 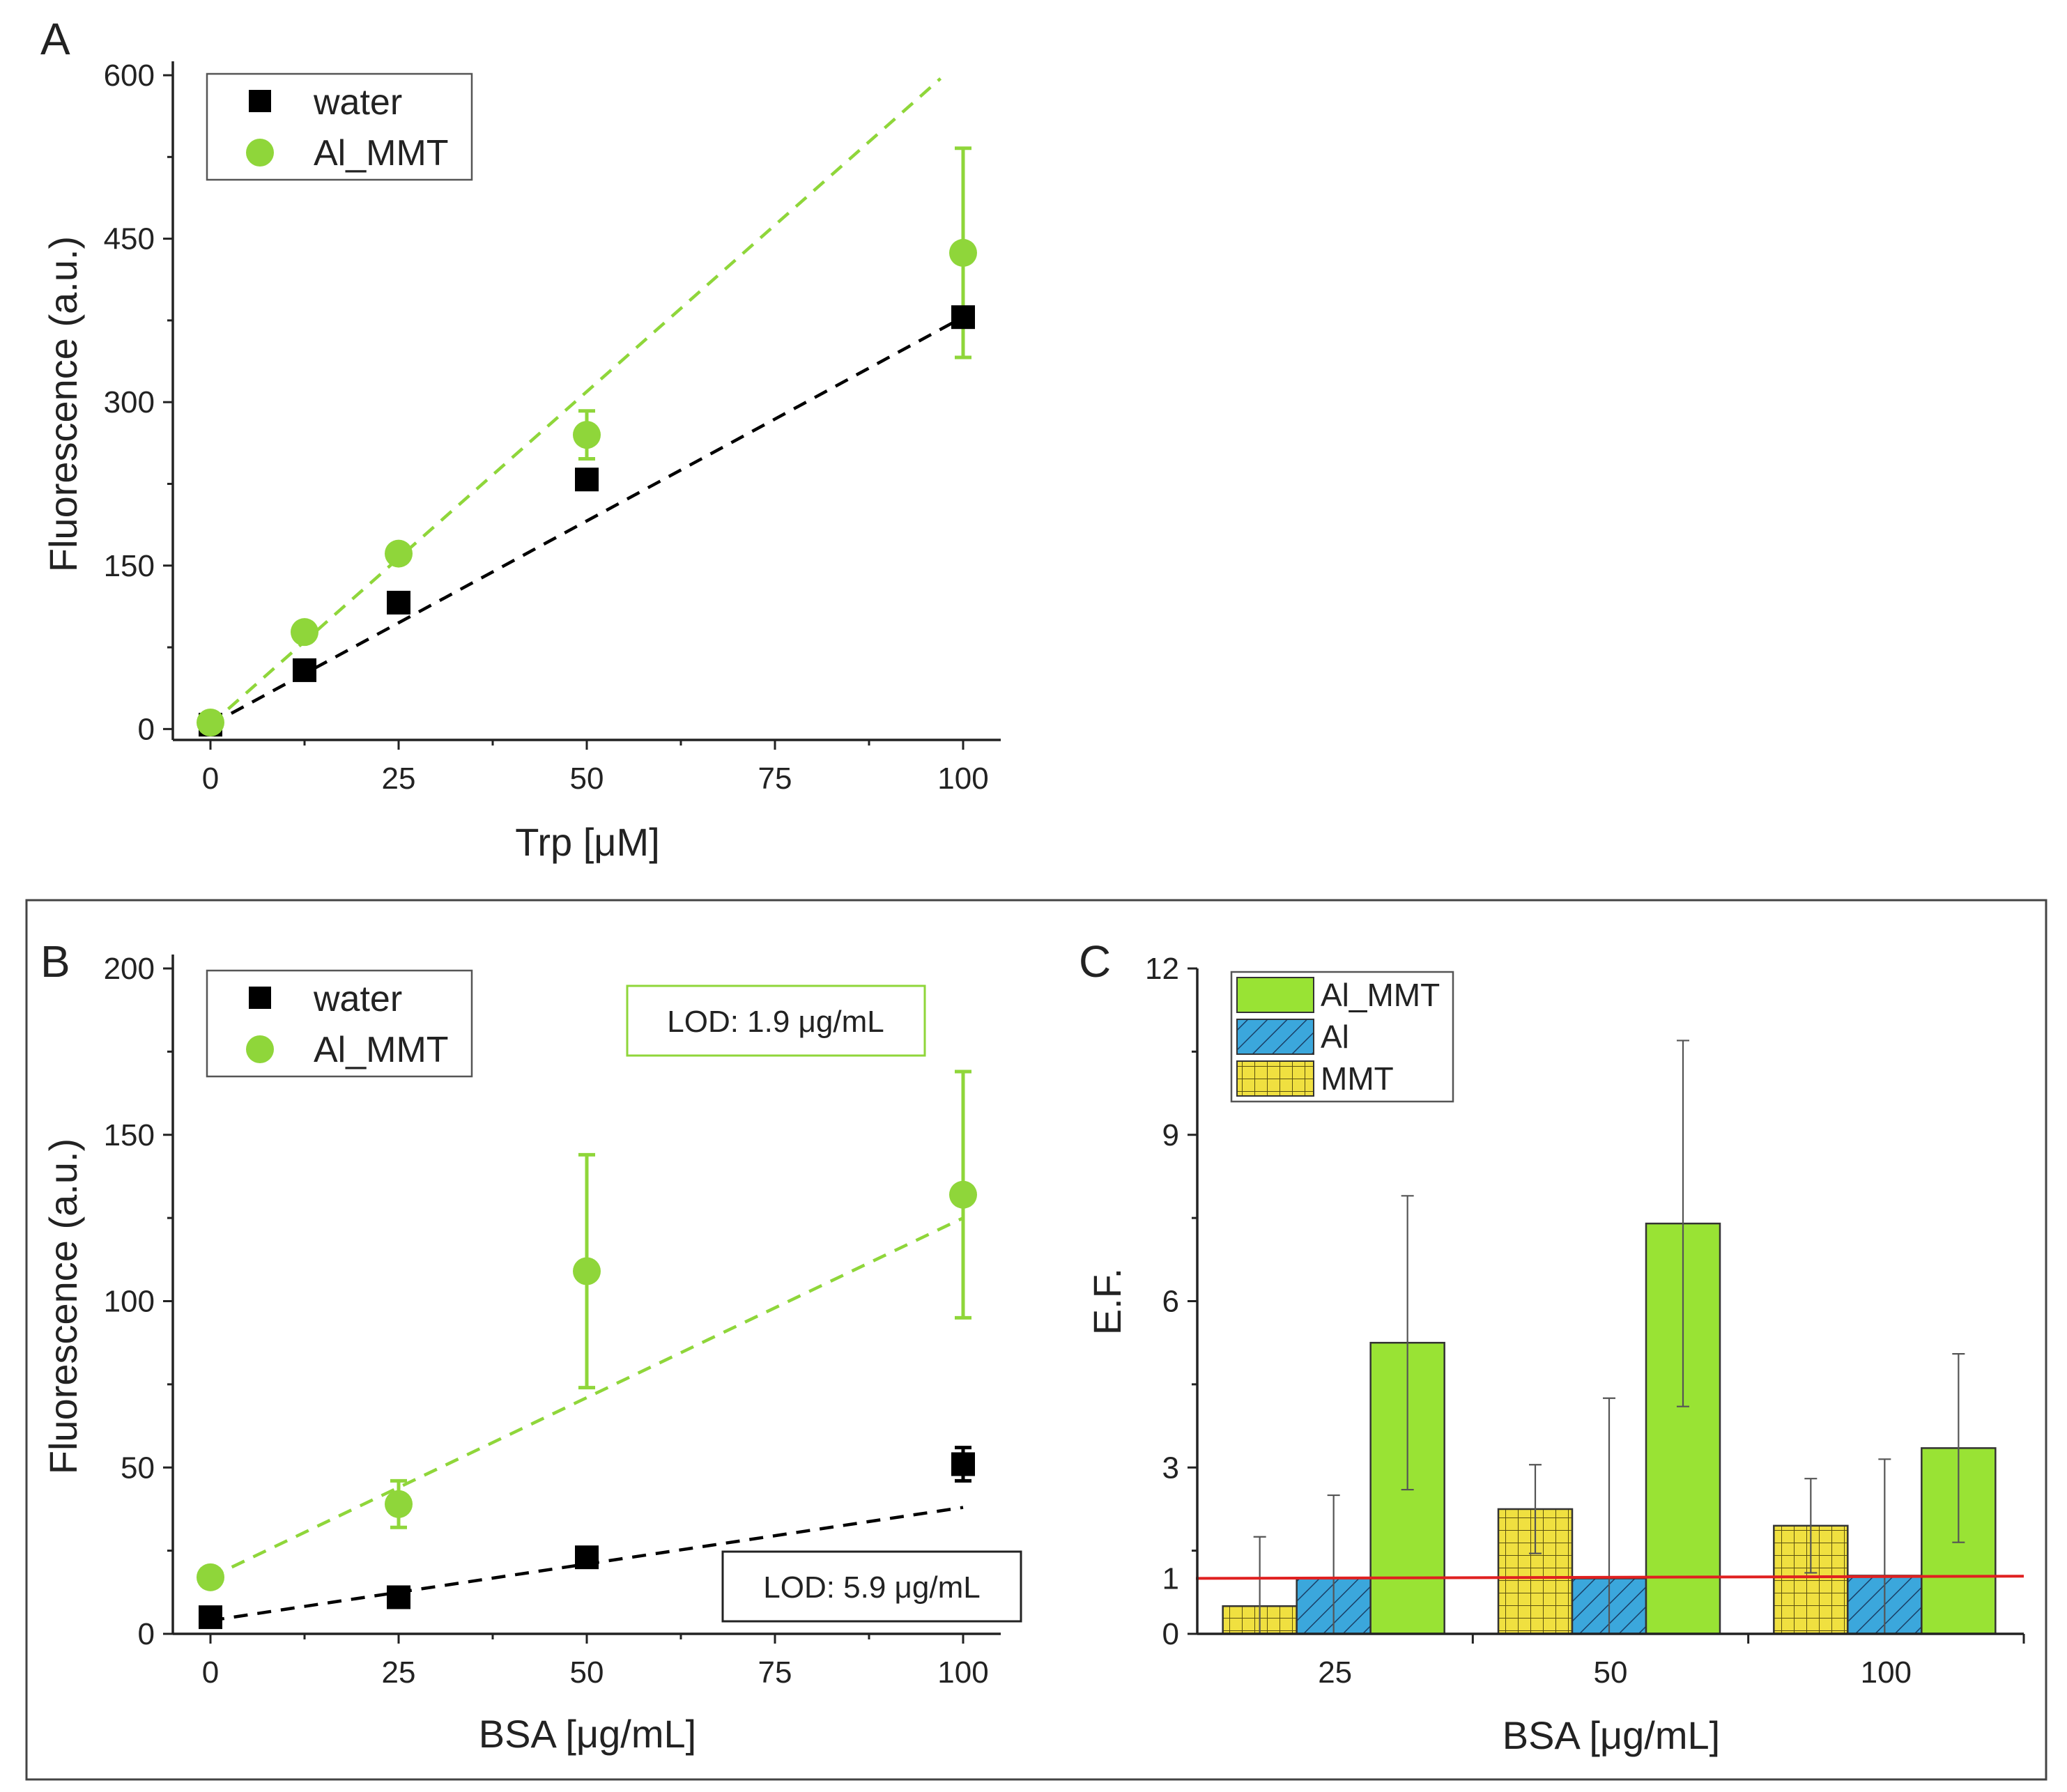 I want to click on b-ytick-label: 50, so click(x=138, y=1468).